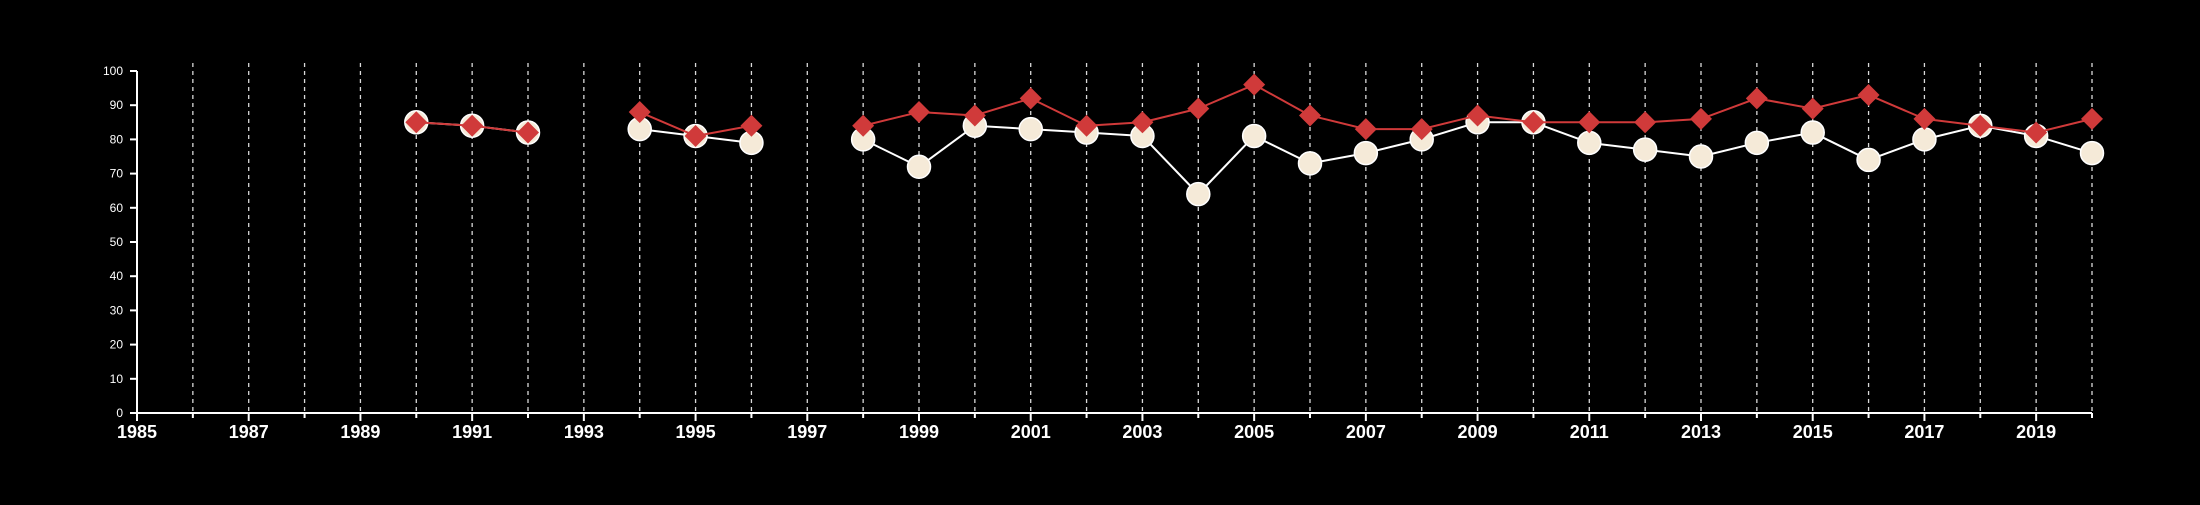 This screenshot has width=2200, height=505. I want to click on series-1-segment-2015, so click(1784, 103).